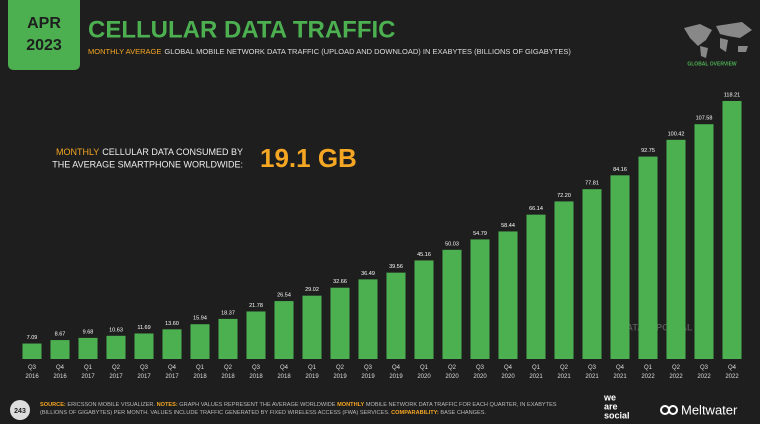  Describe the element at coordinates (480, 372) in the screenshot. I see `x-tick-label: Q3 2020` at that location.